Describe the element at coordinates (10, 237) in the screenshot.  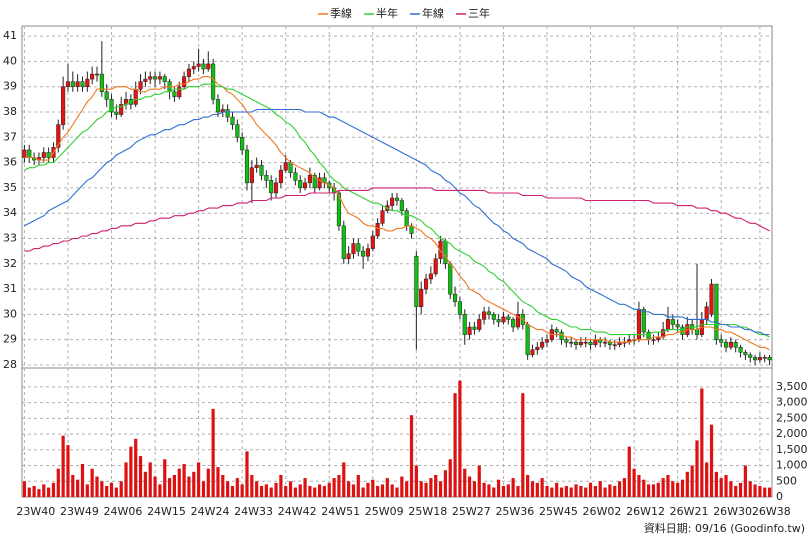
I see `y-tick-label: 33` at that location.